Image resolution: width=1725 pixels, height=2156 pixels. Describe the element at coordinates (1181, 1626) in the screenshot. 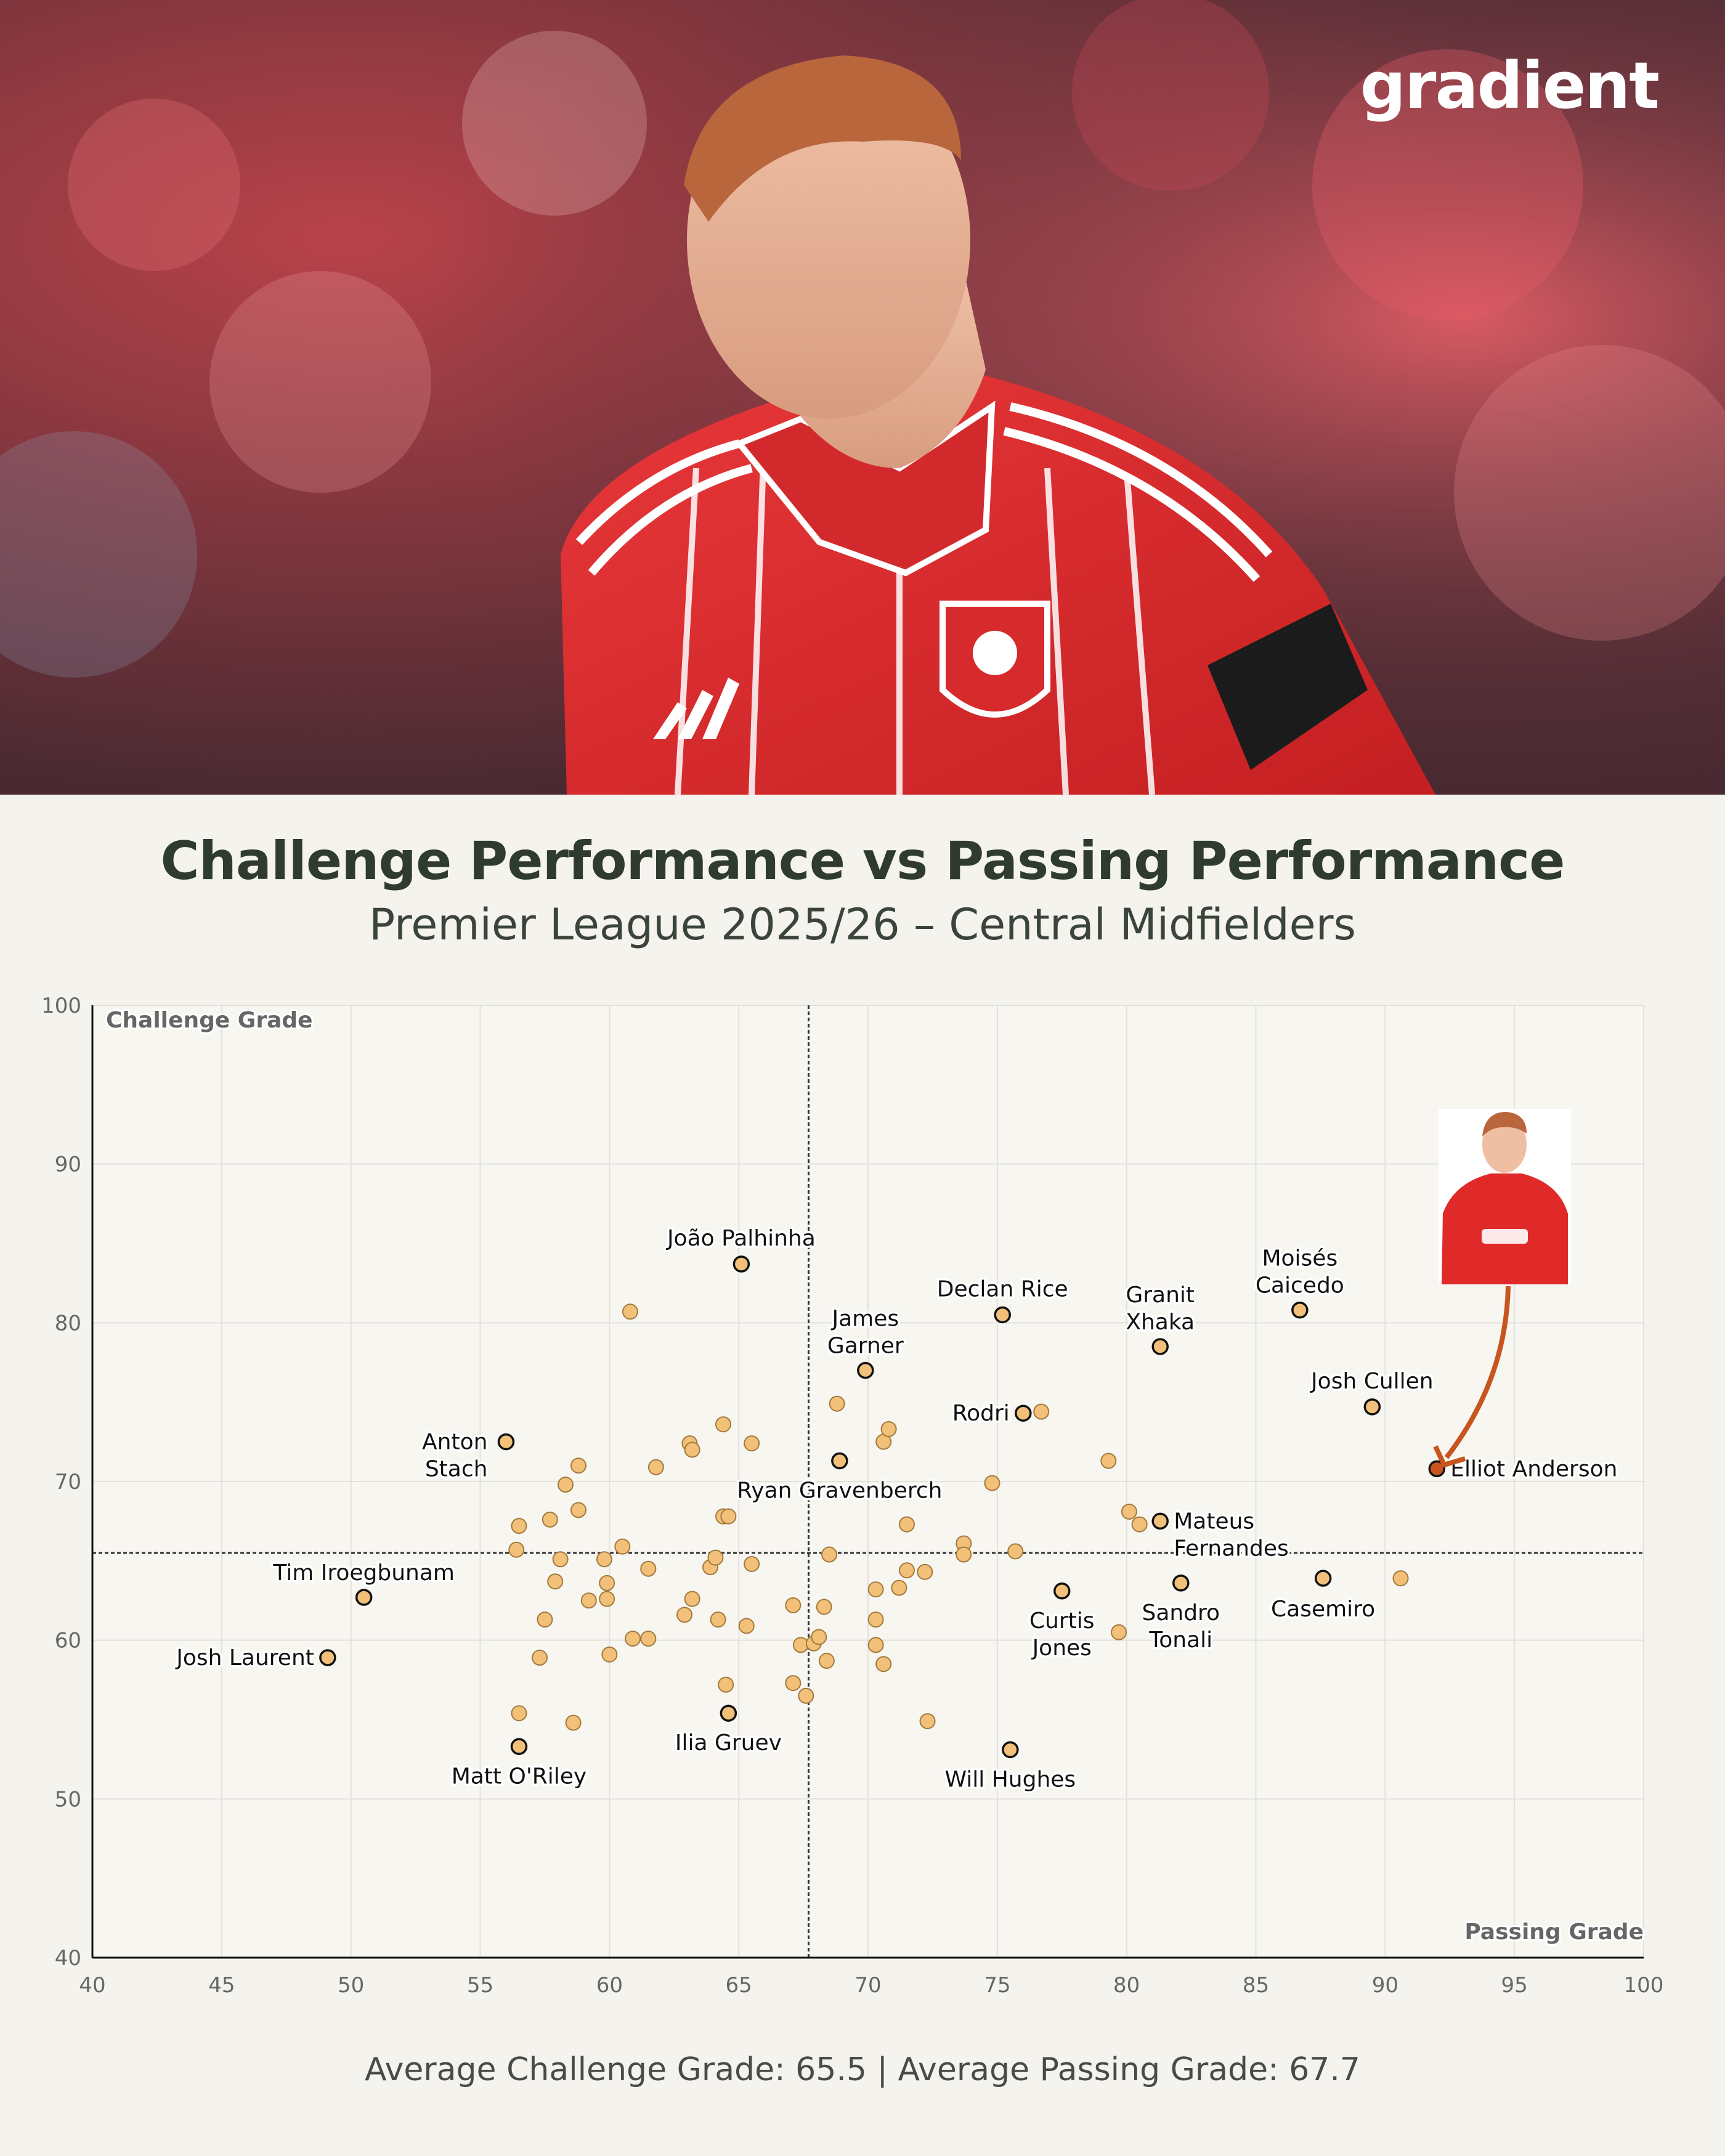

I see `point-label: Sandro Tonali` at that location.